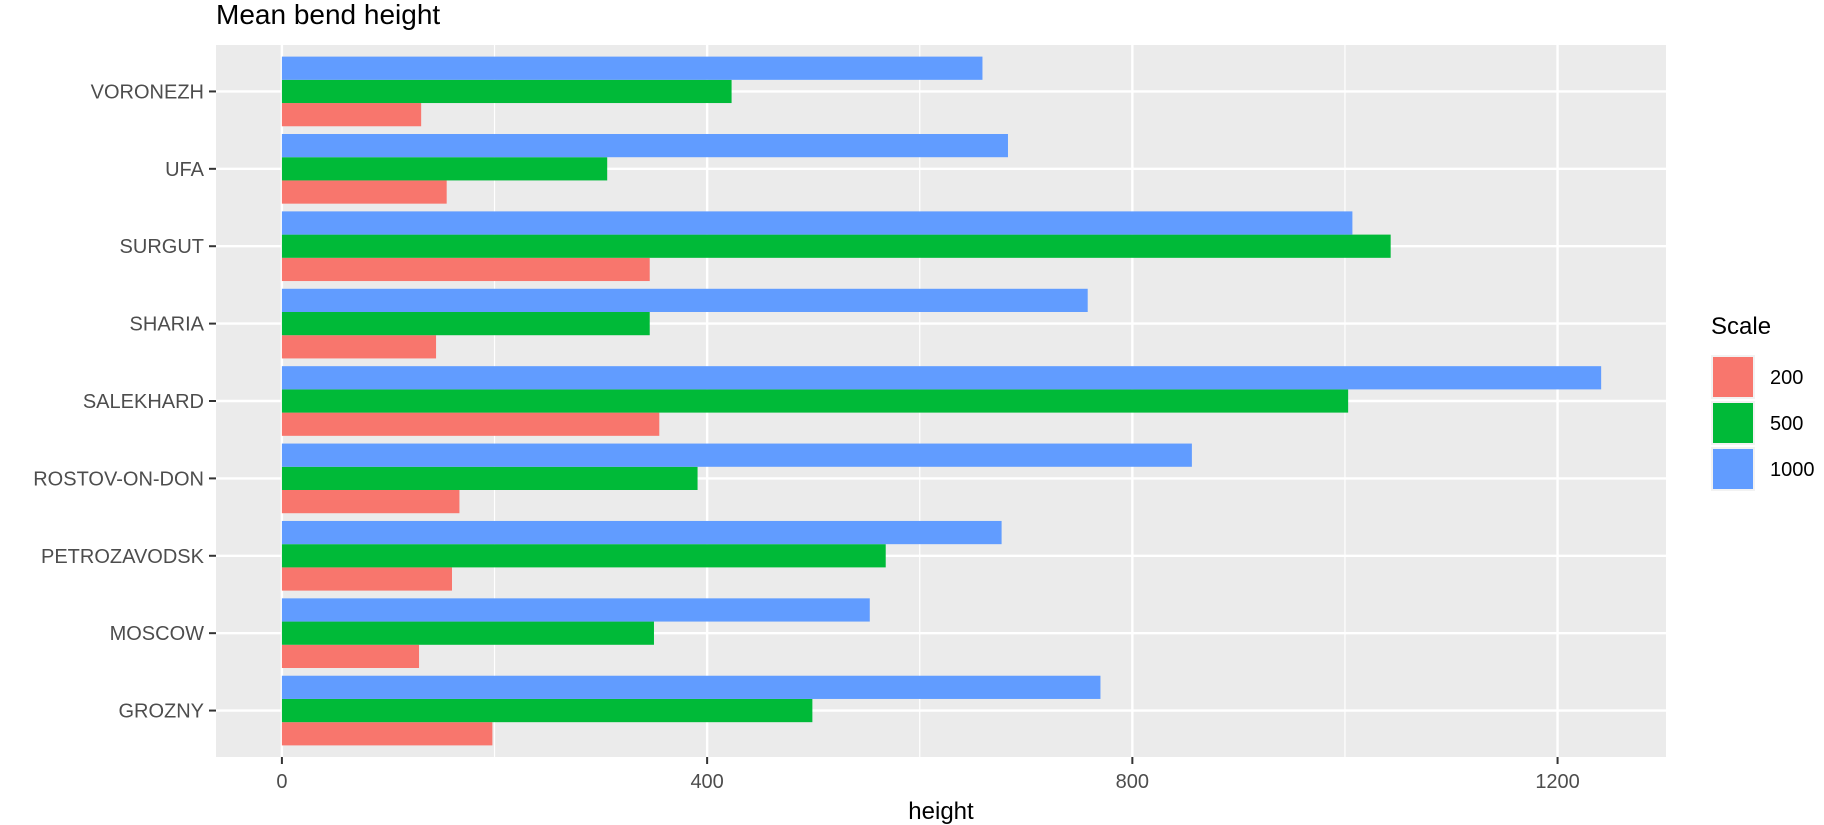 The image size is (1824, 825). What do you see at coordinates (706, 782) in the screenshot?
I see `x-tick-label: 400` at bounding box center [706, 782].